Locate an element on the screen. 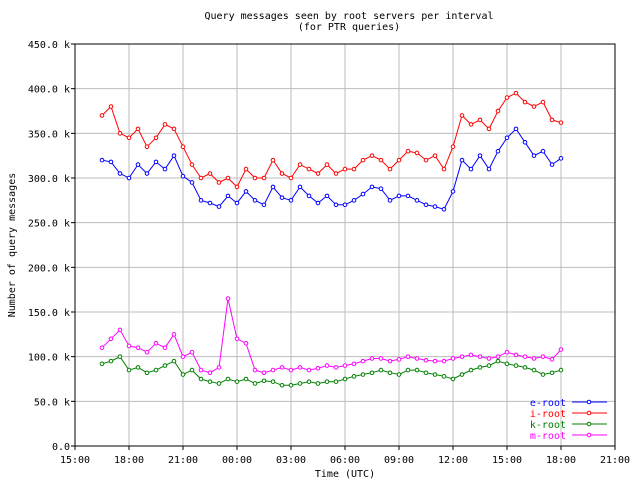 This screenshot has height=480, width=640. k-root-series is located at coordinates (331, 371).